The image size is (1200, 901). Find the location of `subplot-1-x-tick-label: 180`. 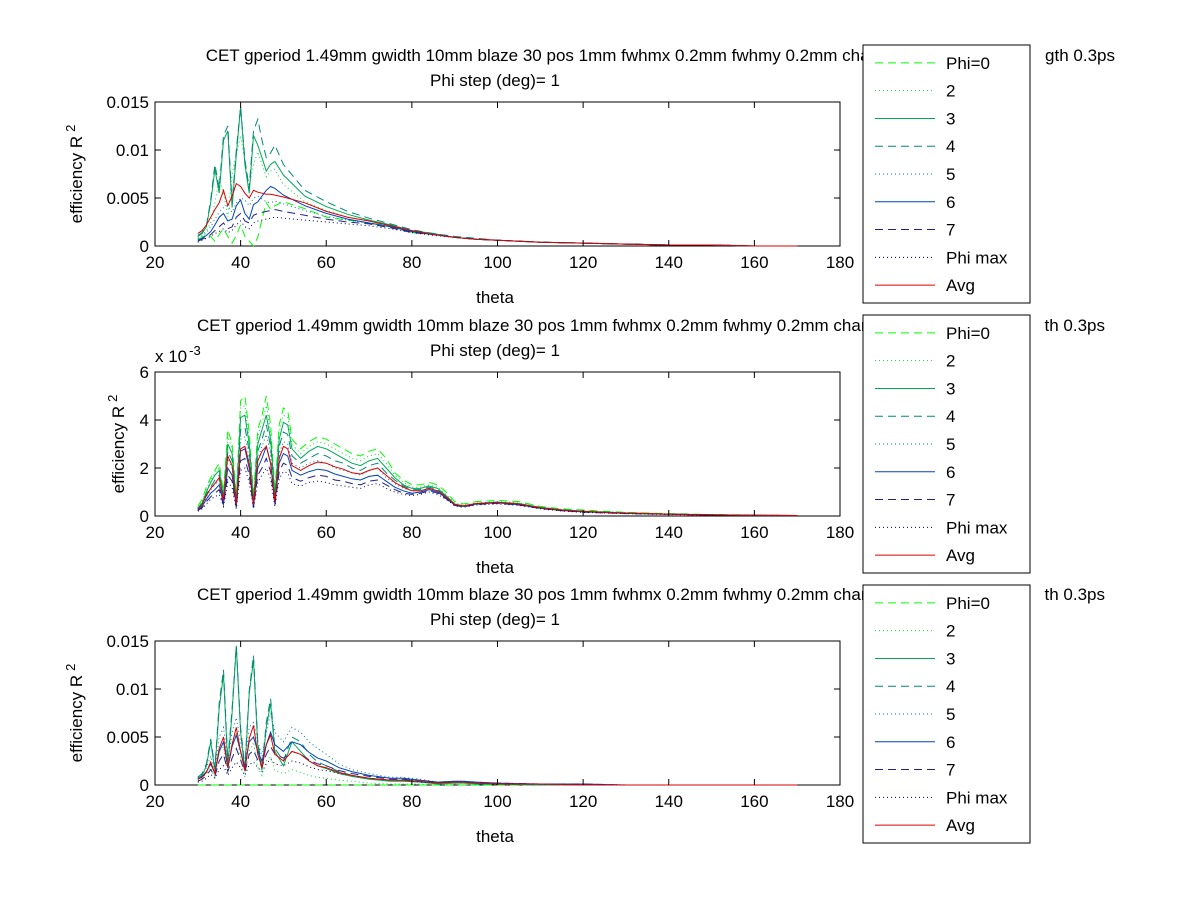

subplot-1-x-tick-label: 180 is located at coordinates (840, 262).